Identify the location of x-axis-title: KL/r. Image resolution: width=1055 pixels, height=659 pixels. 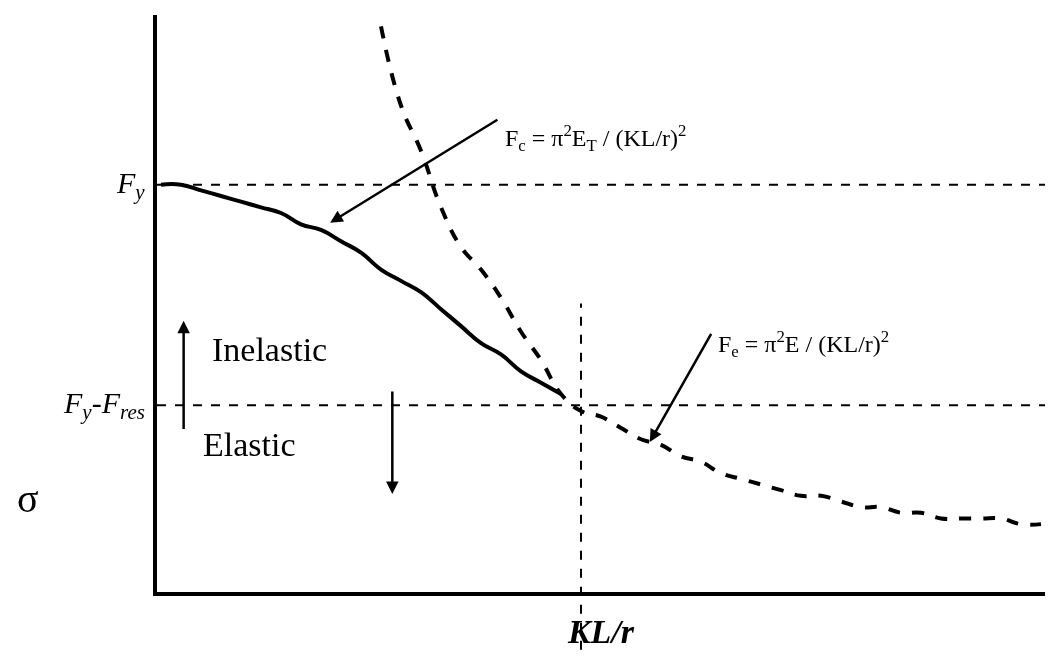
(600, 631).